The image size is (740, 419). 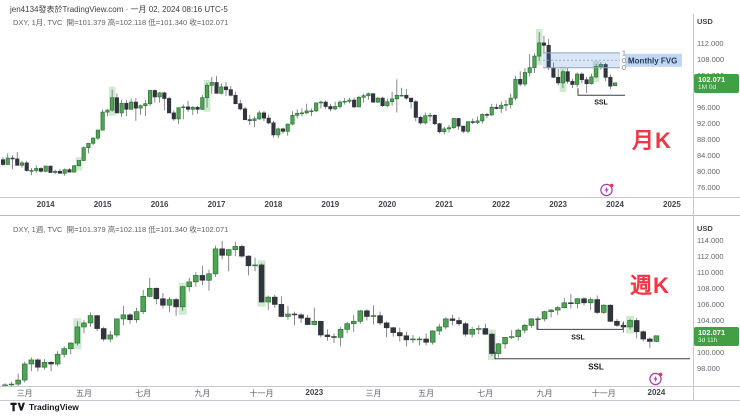 I want to click on price-tick: 108.000, so click(x=711, y=59).